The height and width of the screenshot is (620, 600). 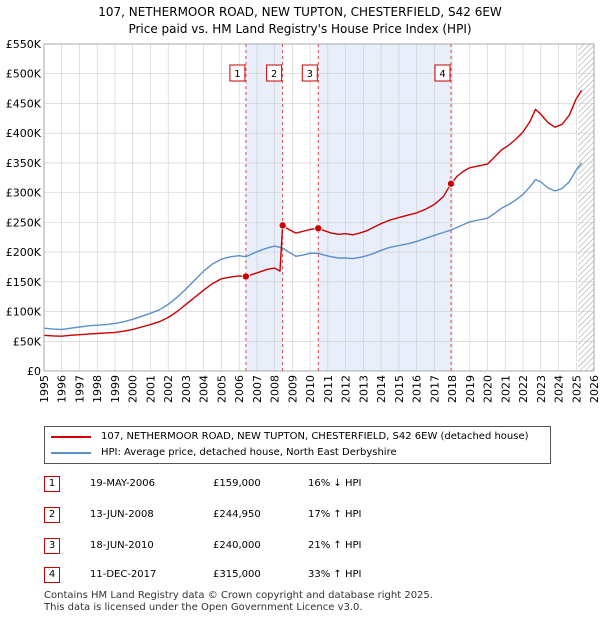 What do you see at coordinates (97, 389) in the screenshot?
I see `x-tick-label: 1998` at bounding box center [97, 389].